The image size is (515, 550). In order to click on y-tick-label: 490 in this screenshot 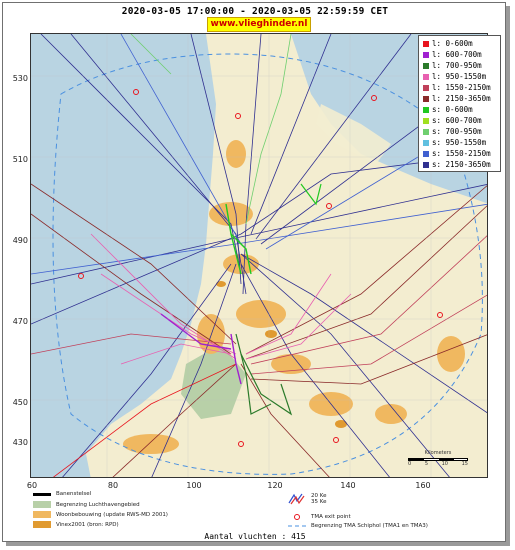, I will do `click(20, 240)`.